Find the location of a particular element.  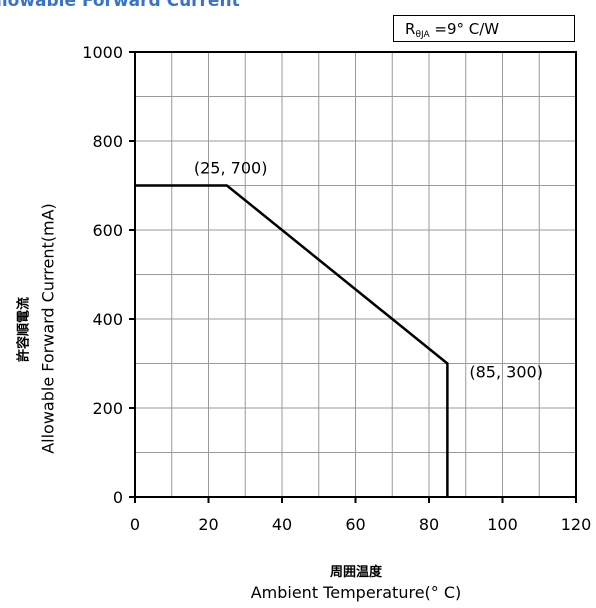

thermal-resistance-box: RθJA =9° C/W is located at coordinates (484, 28).